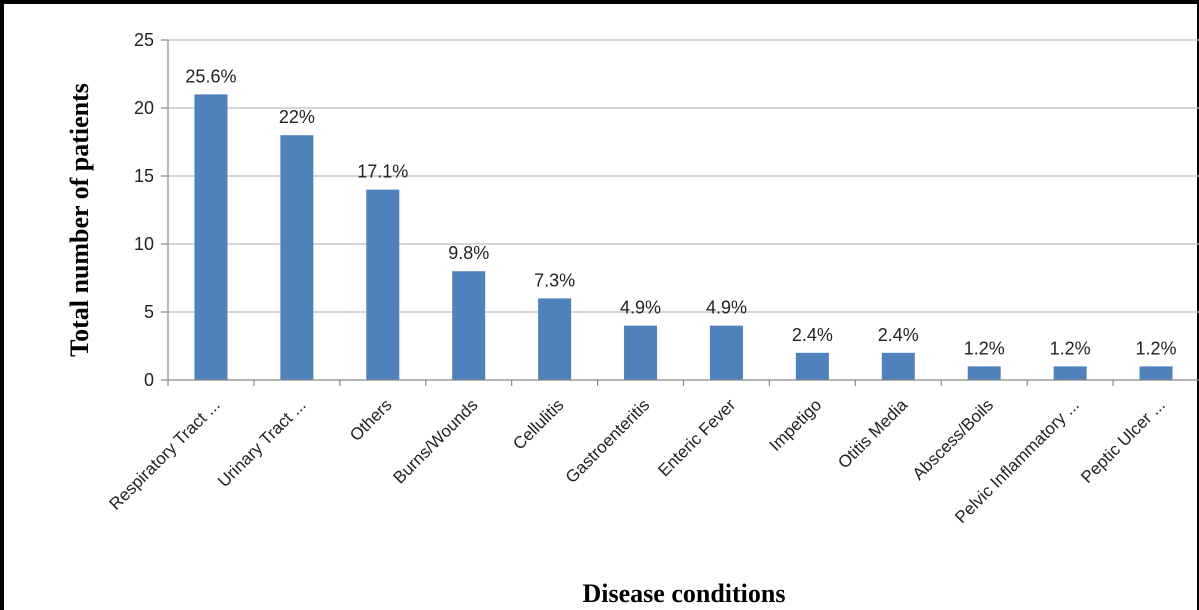 The height and width of the screenshot is (610, 1199). I want to click on data-label: 7.3%, so click(554, 280).